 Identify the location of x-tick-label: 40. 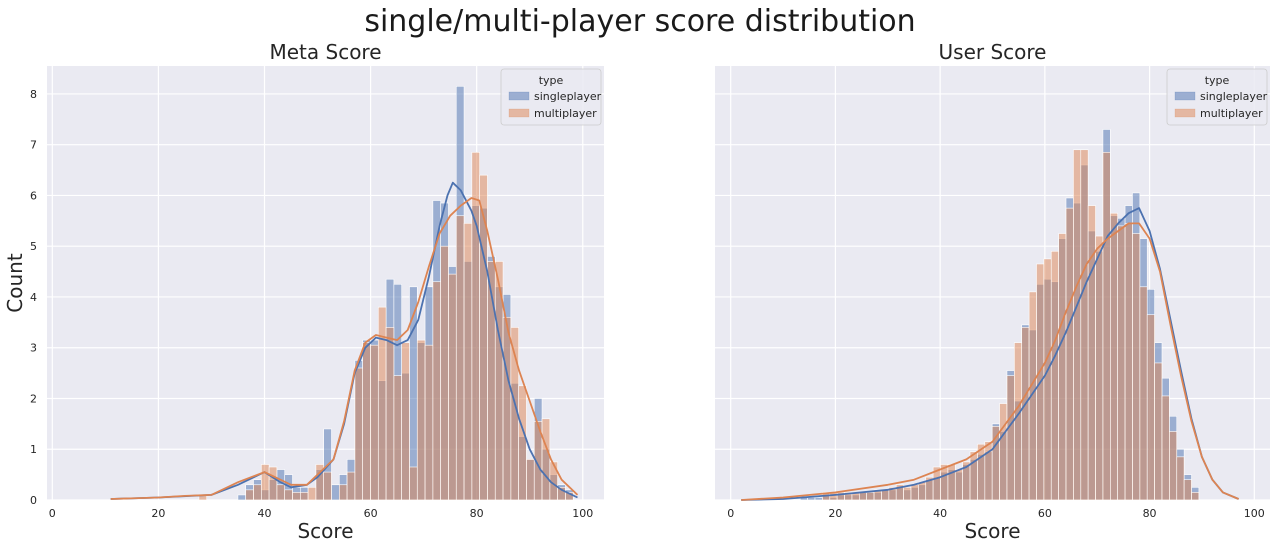
(264, 513).